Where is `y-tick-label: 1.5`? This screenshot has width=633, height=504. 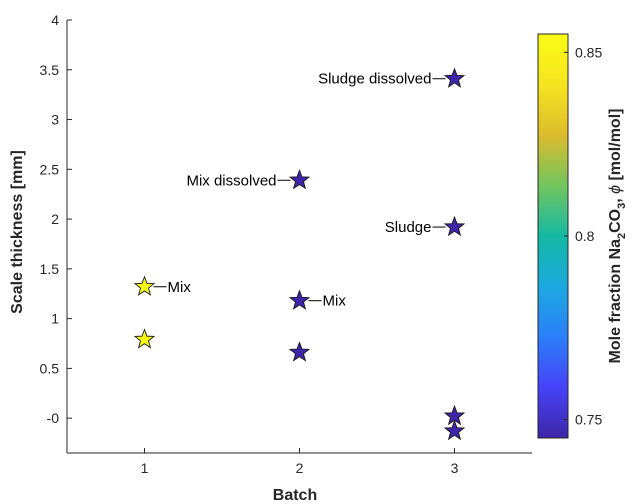
y-tick-label: 1.5 is located at coordinates (50, 269).